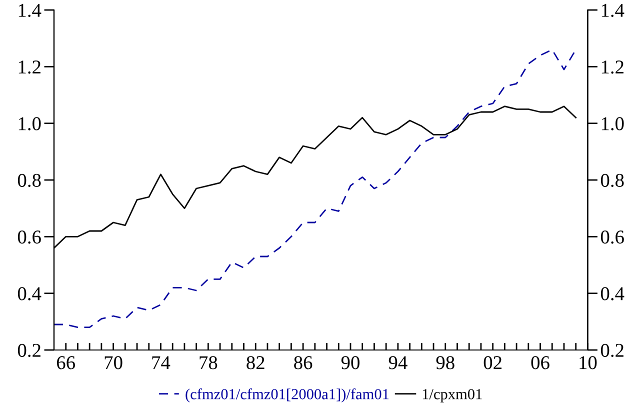  What do you see at coordinates (113, 363) in the screenshot?
I see `x-tick-label: 70` at bounding box center [113, 363].